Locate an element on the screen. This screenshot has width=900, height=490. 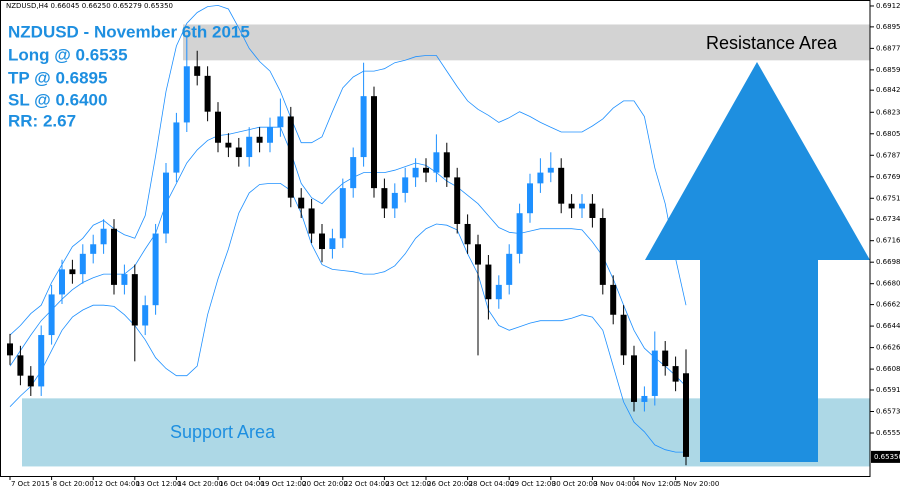
current-price-box is located at coordinates (885, 456).